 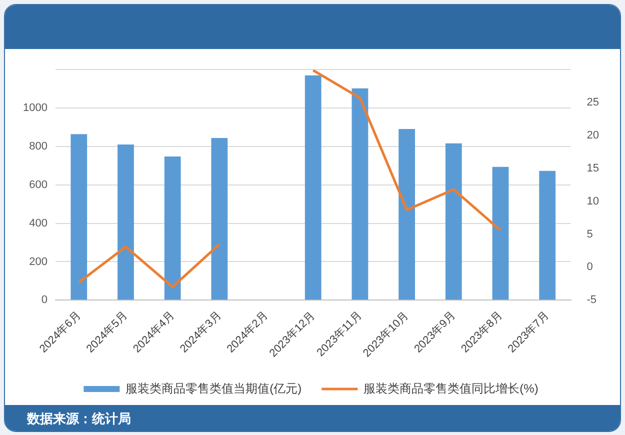 I want to click on y-tick-label: 200, so click(x=38, y=262).